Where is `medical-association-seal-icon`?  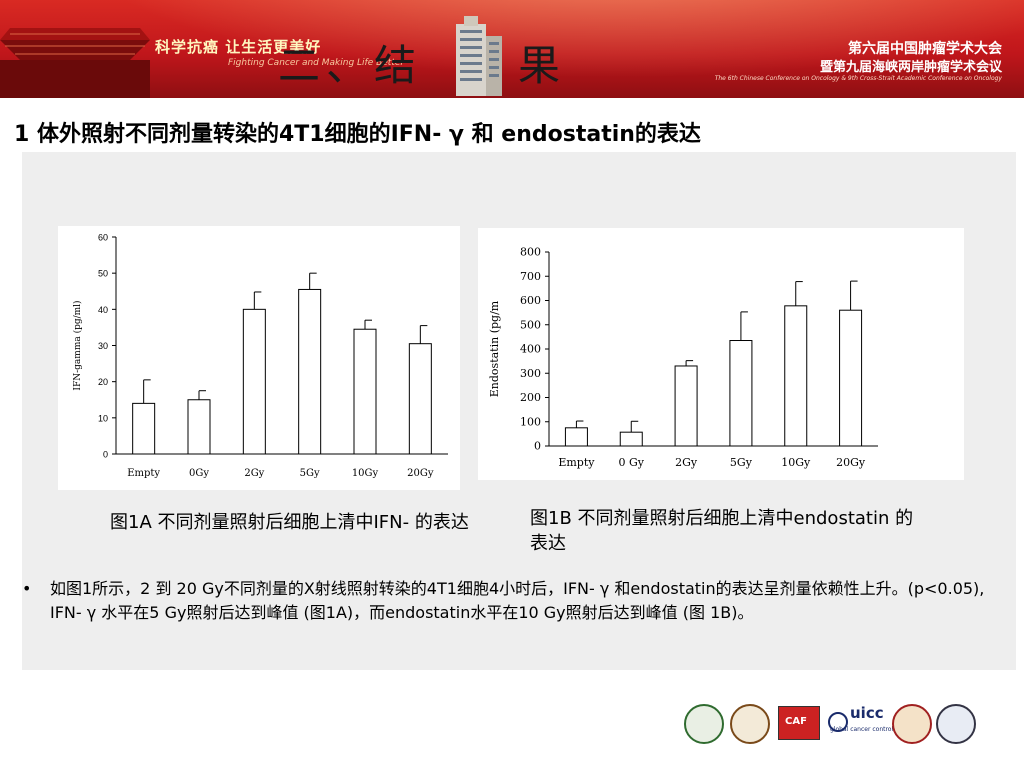 medical-association-seal-icon is located at coordinates (750, 724).